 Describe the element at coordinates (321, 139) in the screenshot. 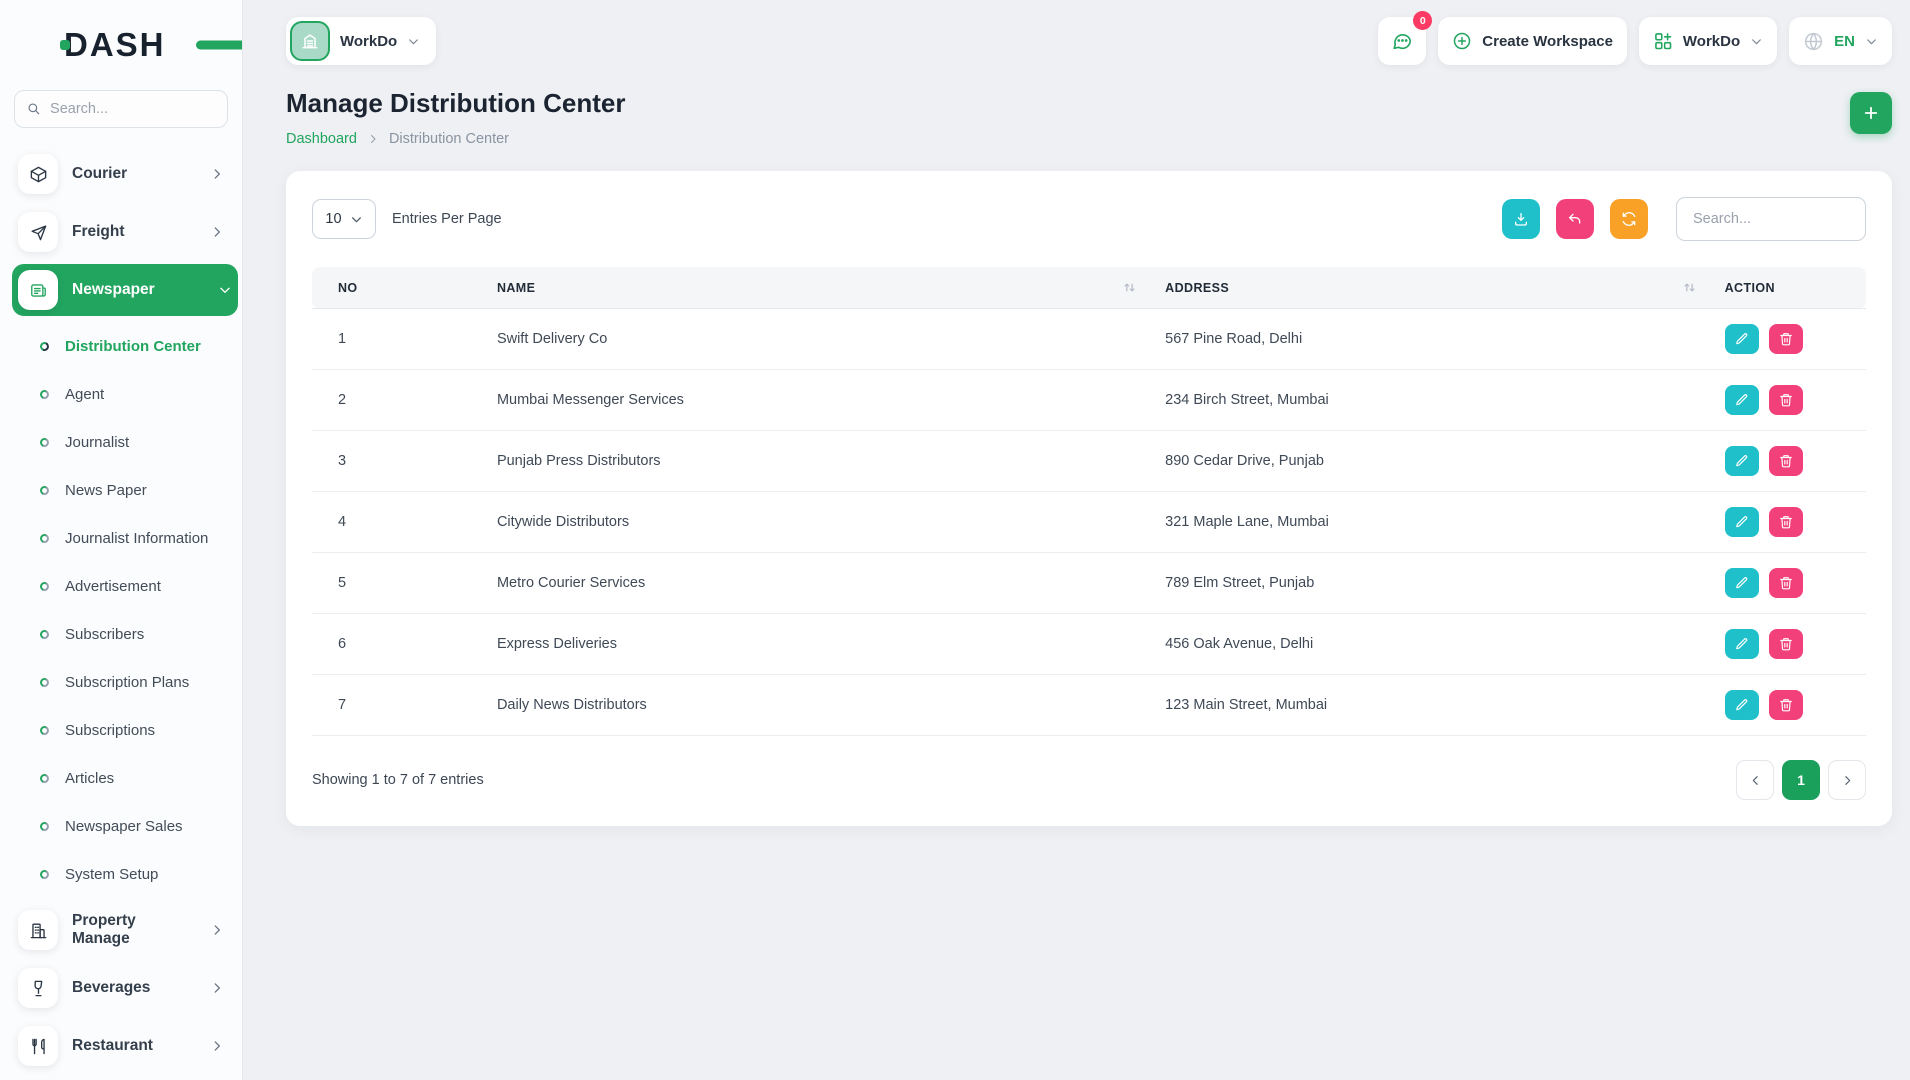

I see `breadcrumb-dashboard-link: Dashboard` at that location.